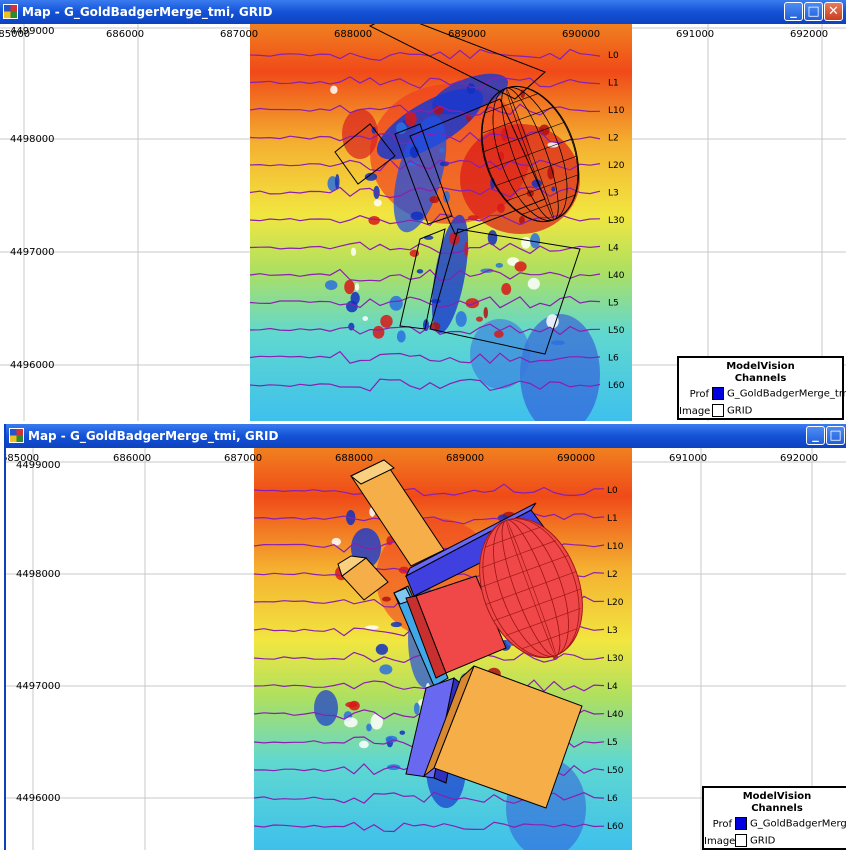  What do you see at coordinates (32, 139) in the screenshot?
I see `y-tick-label: 4498000` at bounding box center [32, 139].